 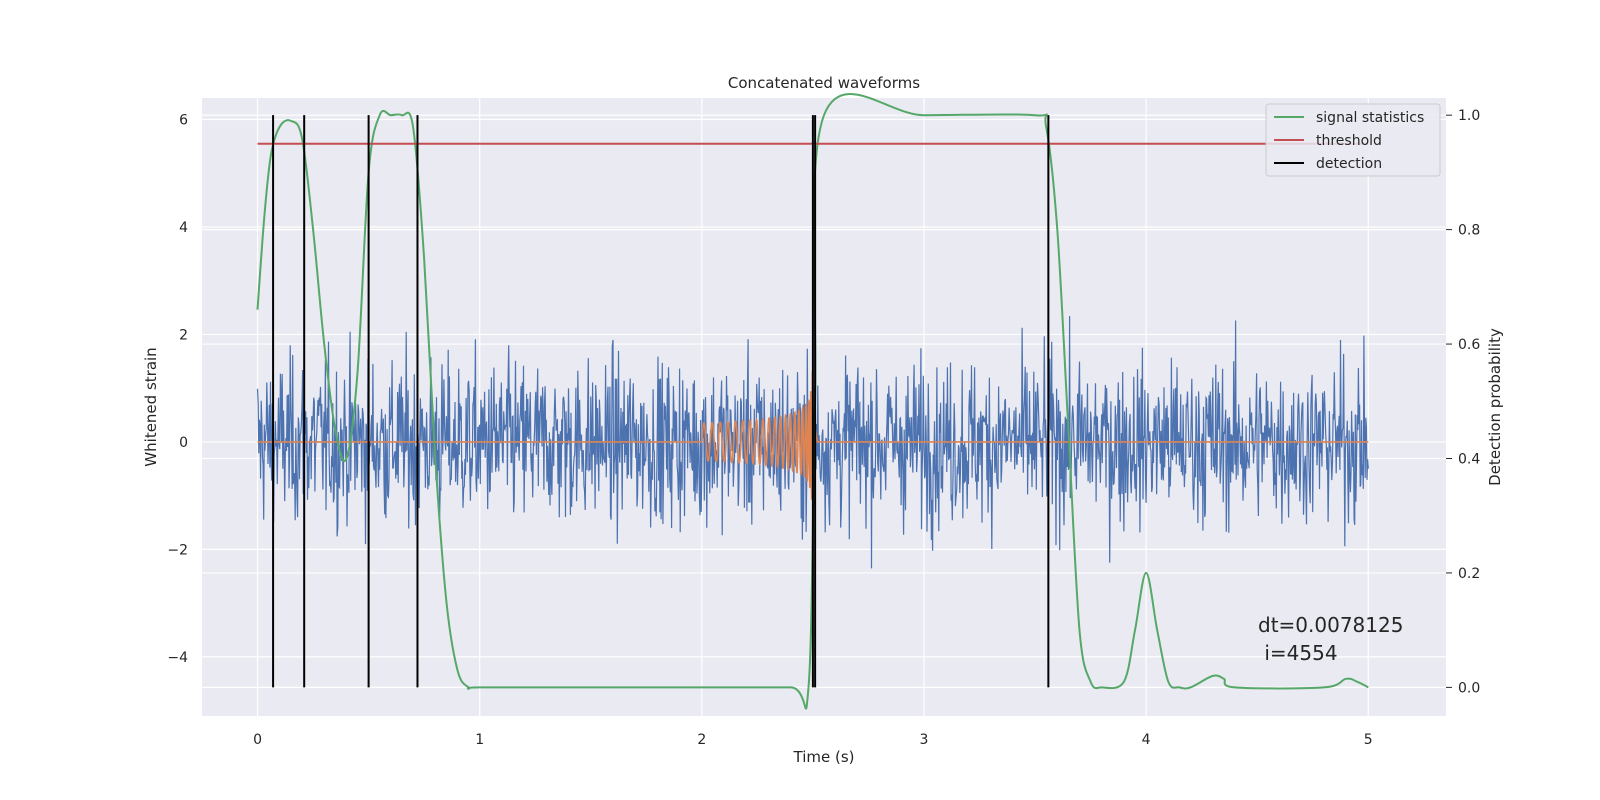 What do you see at coordinates (183, 228) in the screenshot?
I see `y-tick-label: 4` at bounding box center [183, 228].